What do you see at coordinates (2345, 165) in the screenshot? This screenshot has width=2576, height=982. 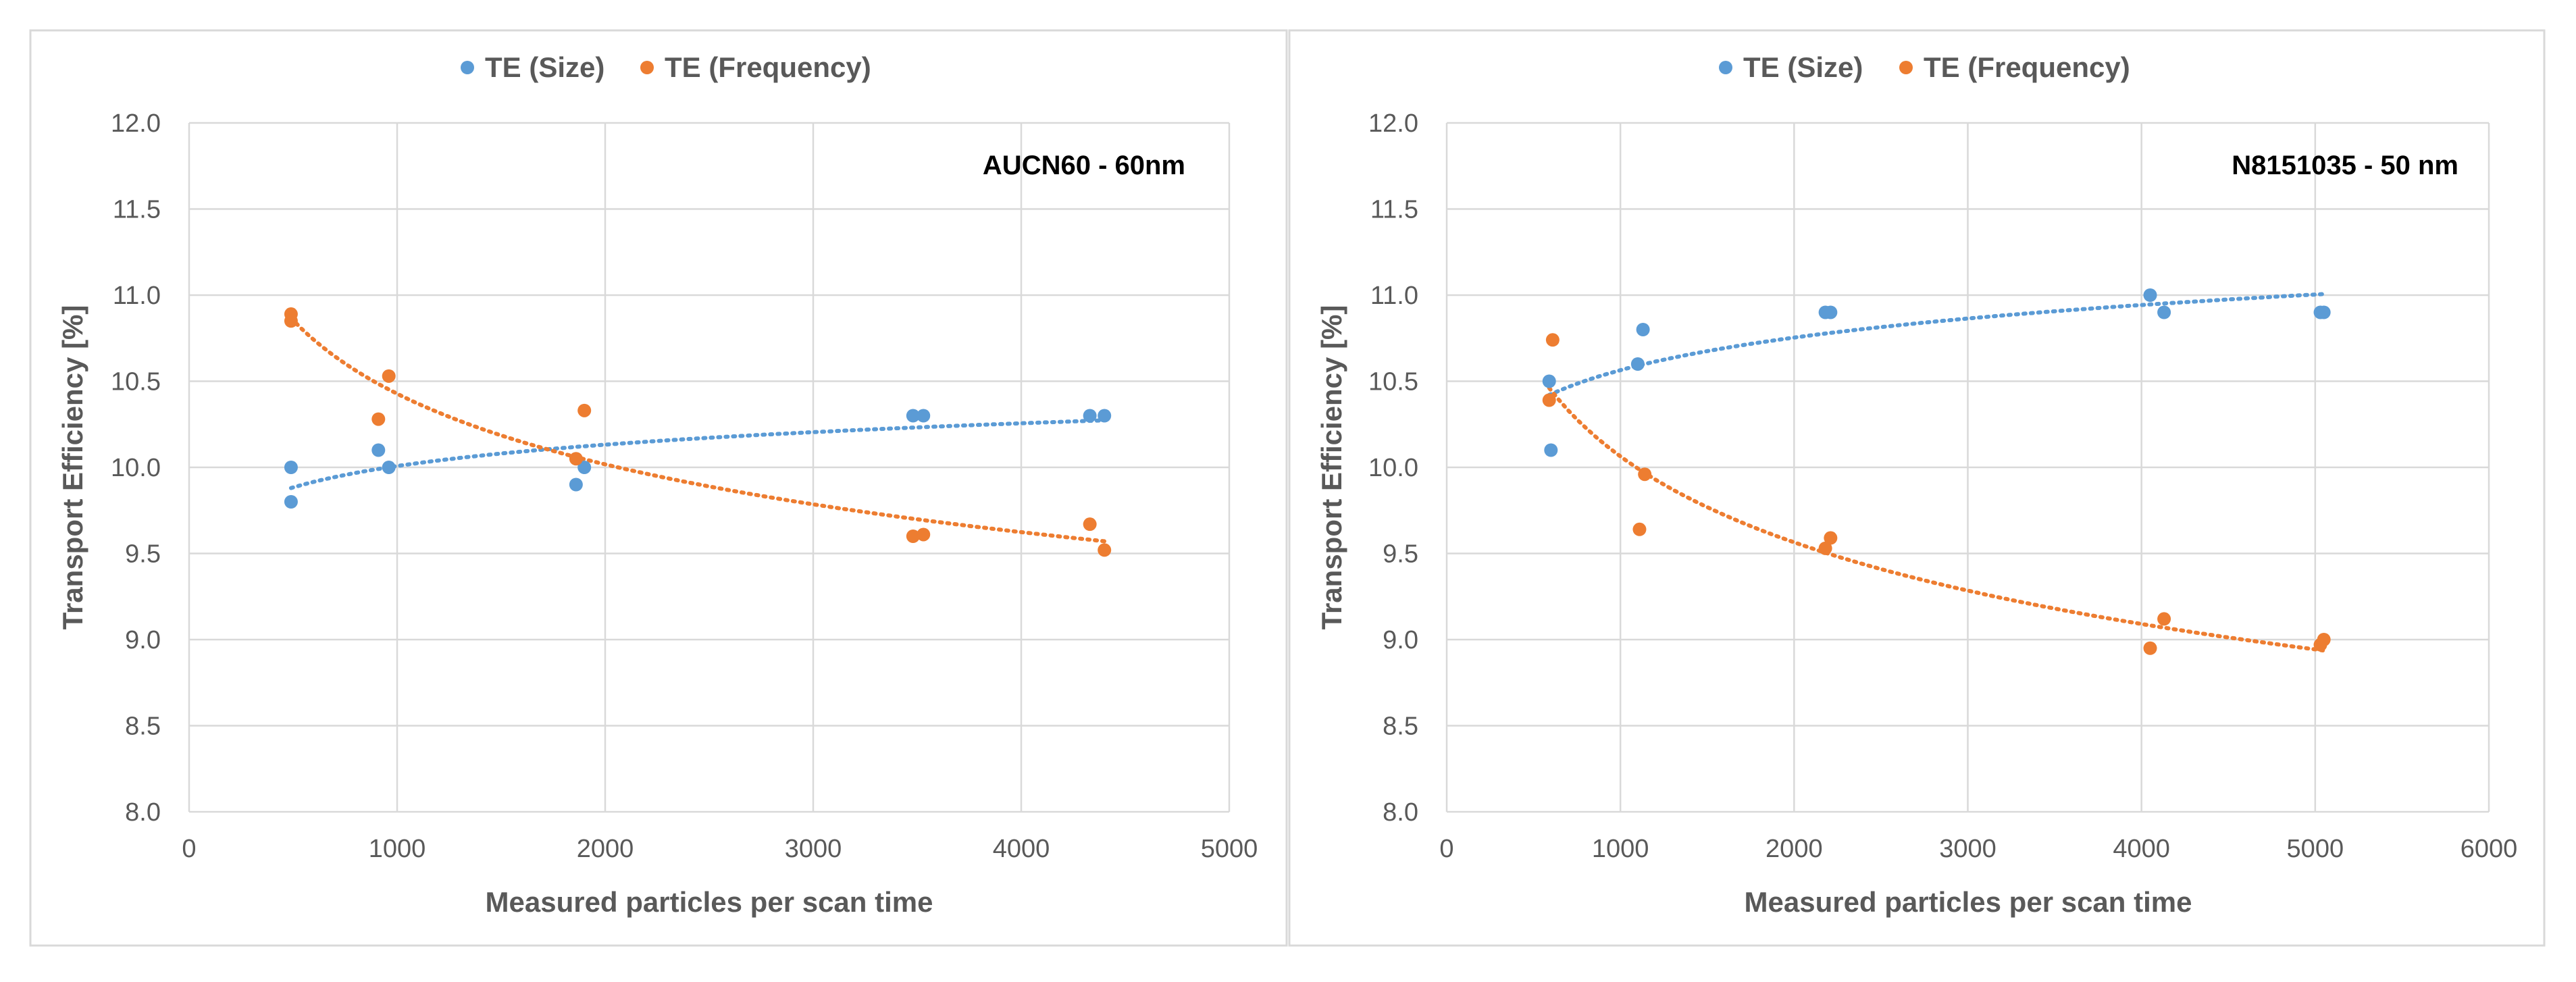 I see `chart-annotation: N8151035 - 50 nm` at bounding box center [2345, 165].